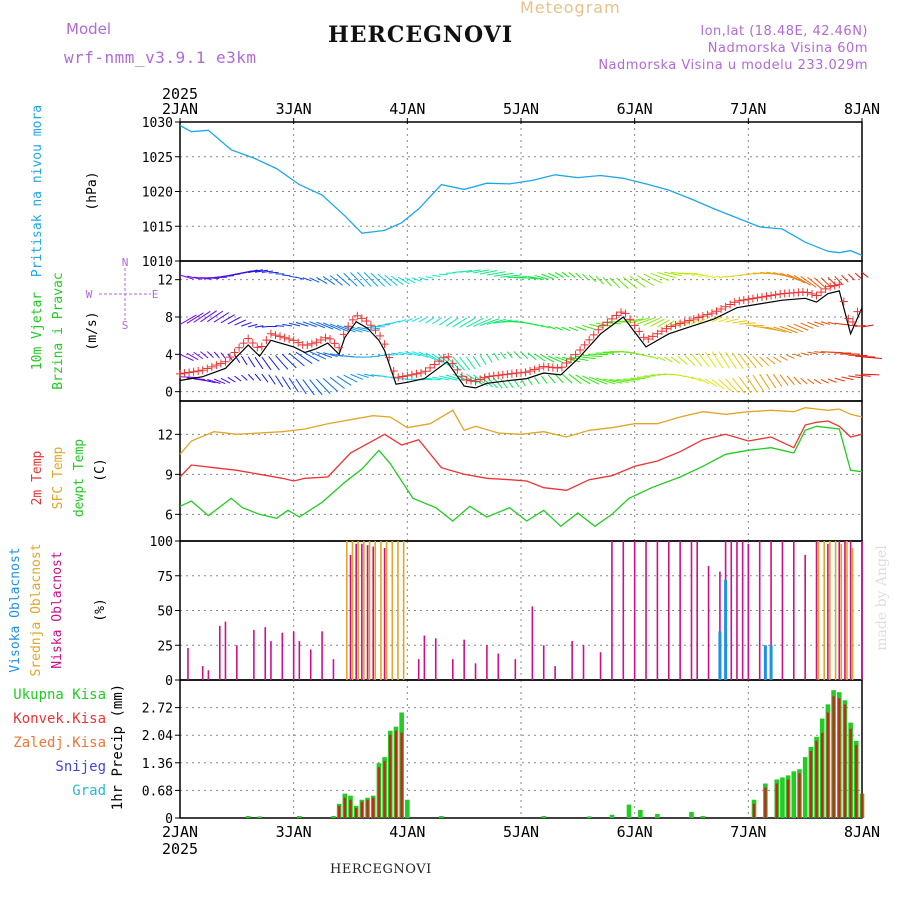 This screenshot has height=900, width=900. Describe the element at coordinates (180, 849) in the screenshot. I see `year-label-bottom: 2025` at that location.